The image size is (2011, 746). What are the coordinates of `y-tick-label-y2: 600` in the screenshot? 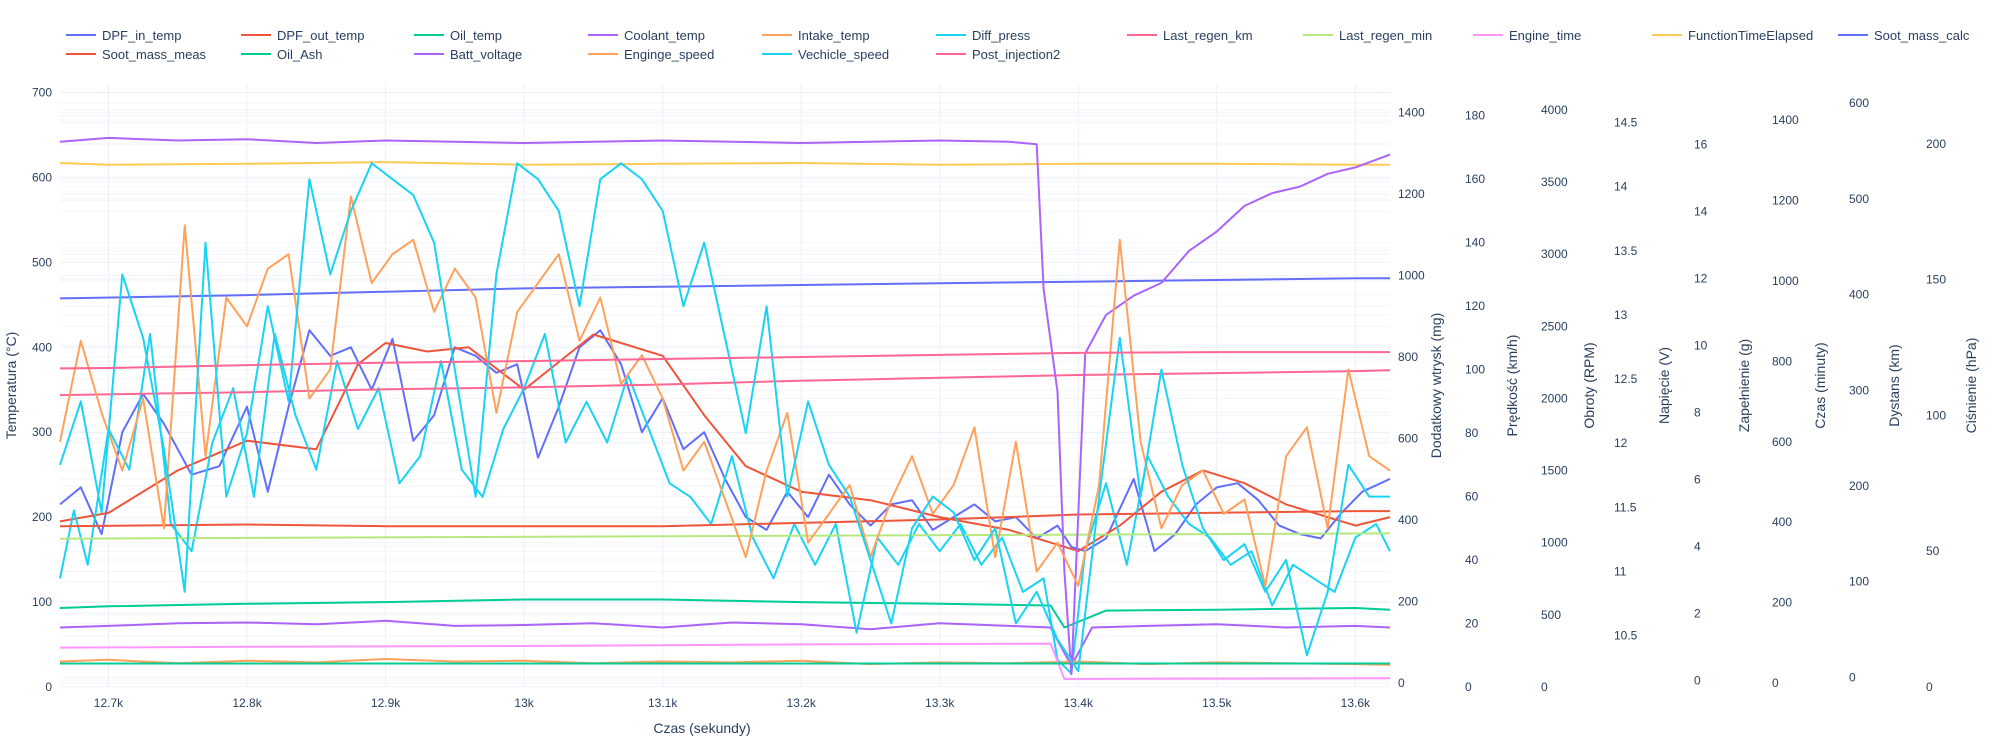 It's located at (1408, 438).